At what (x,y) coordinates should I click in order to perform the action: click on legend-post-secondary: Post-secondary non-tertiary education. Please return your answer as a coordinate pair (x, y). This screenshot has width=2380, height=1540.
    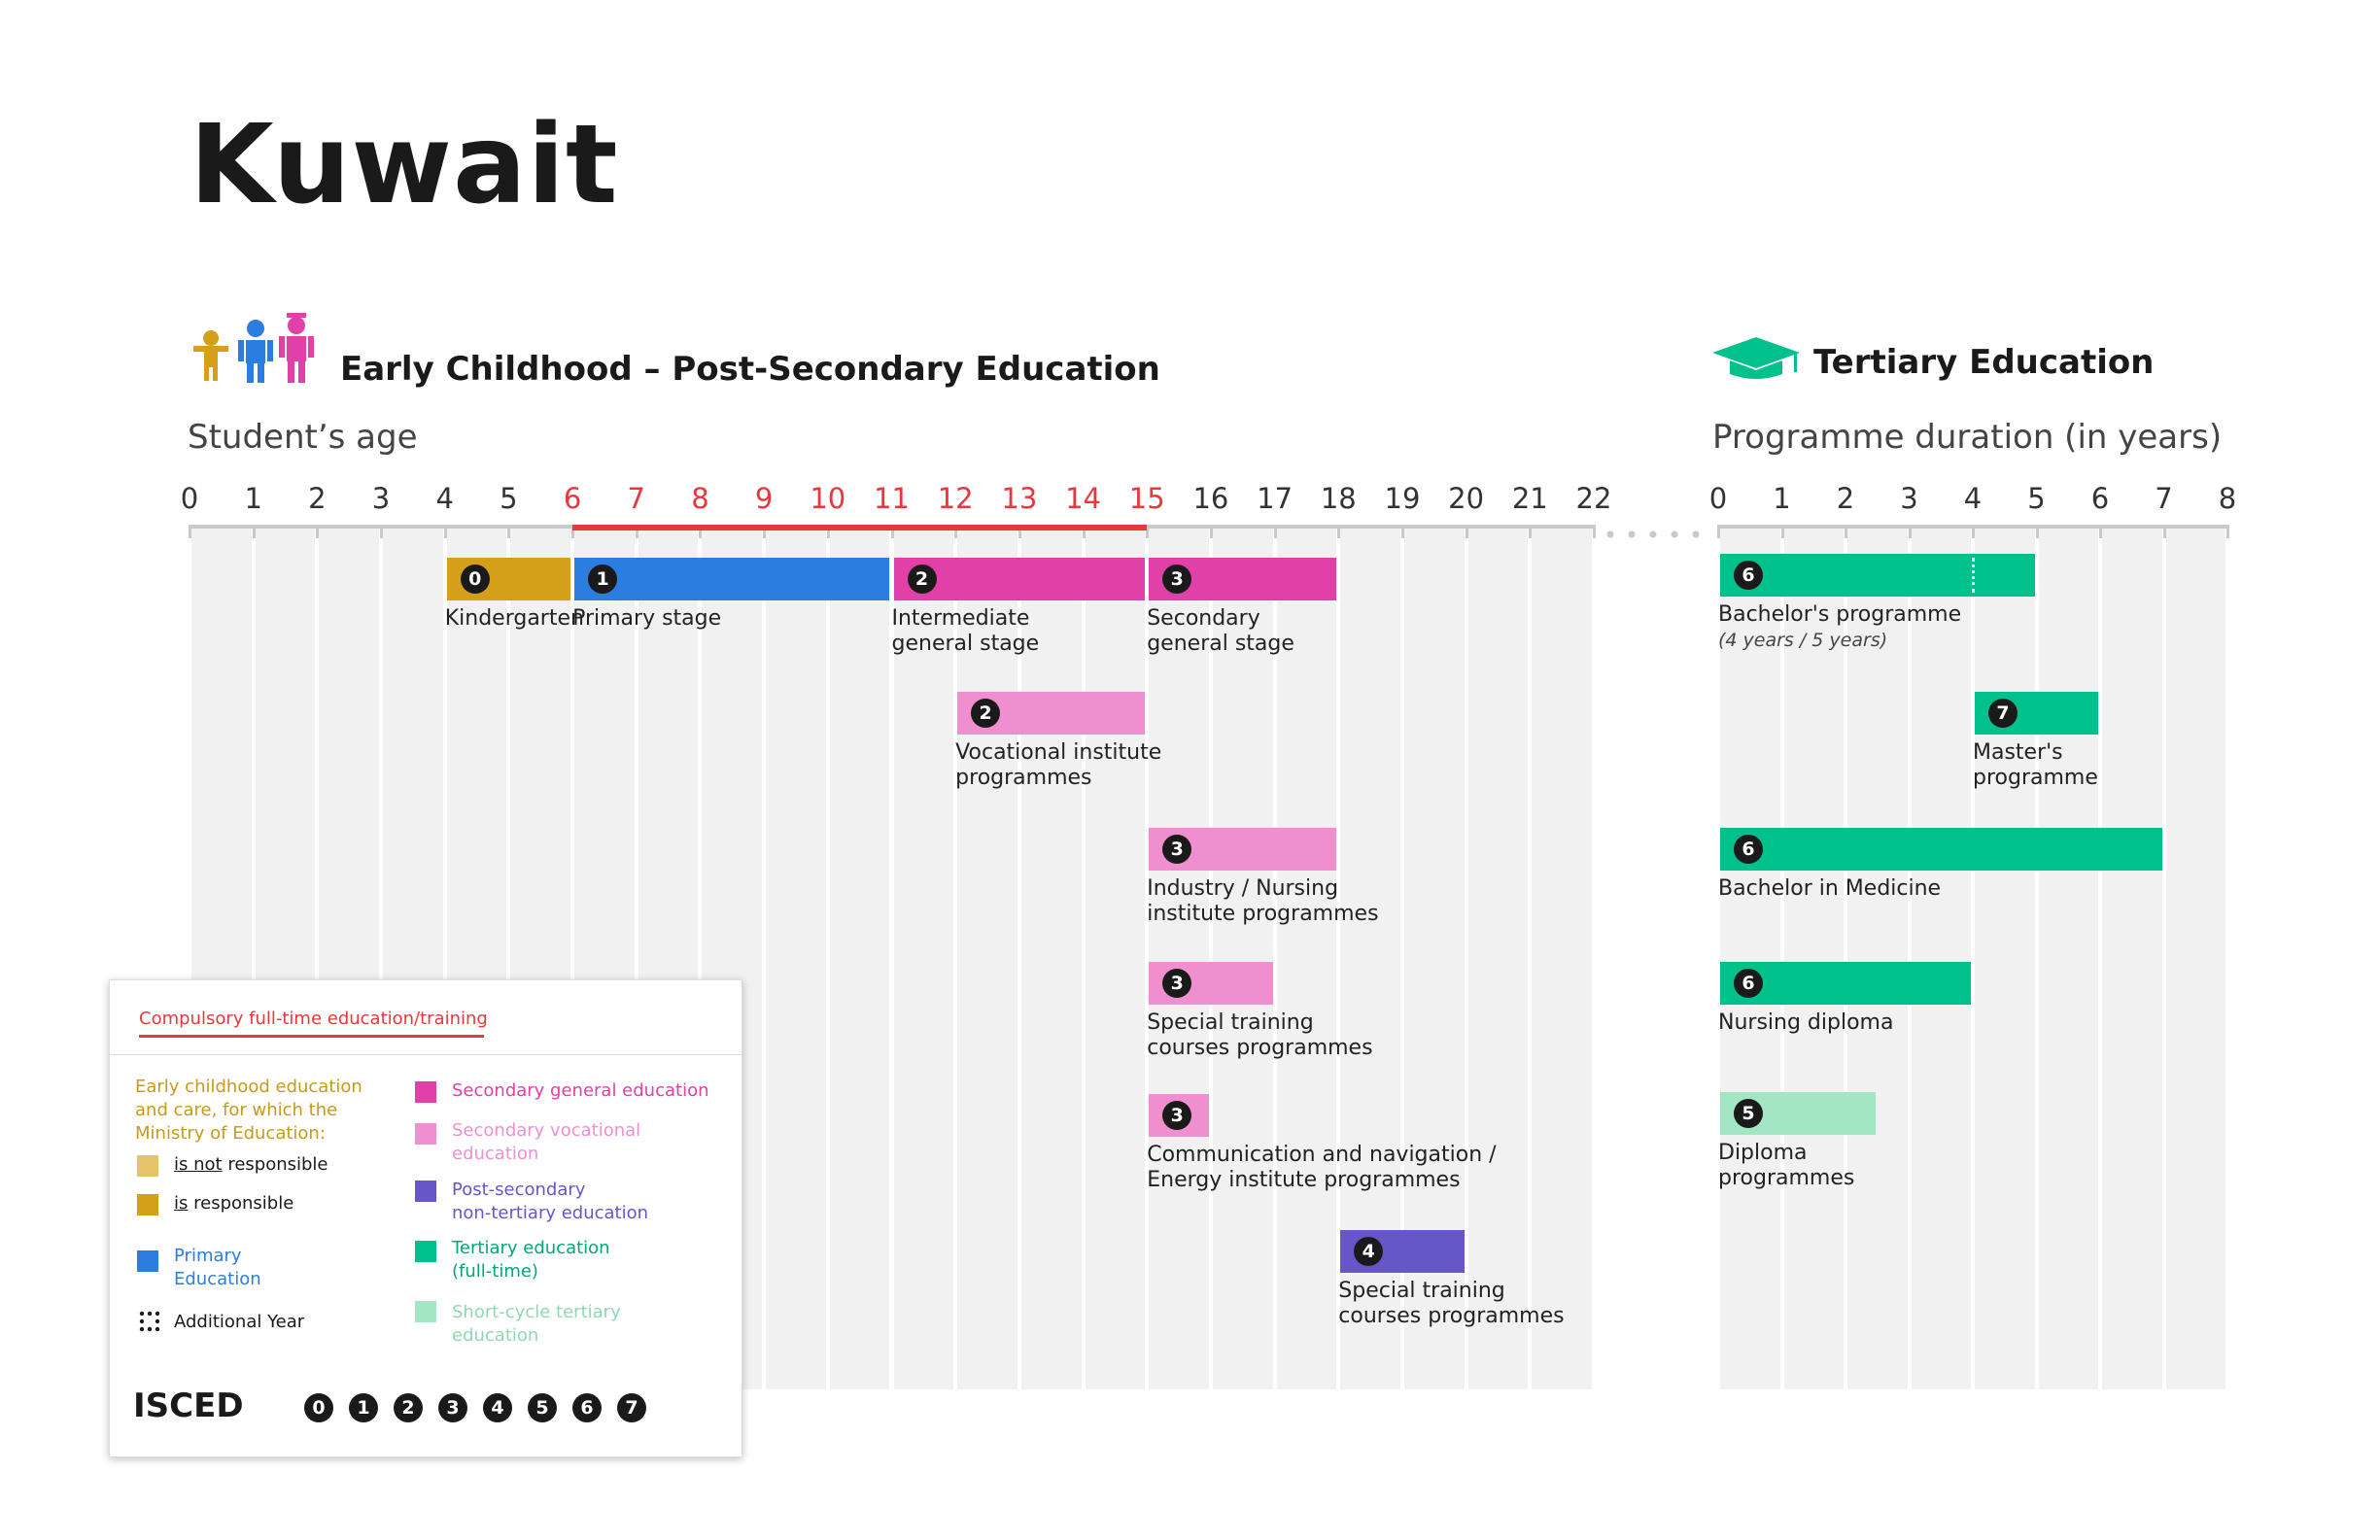
    Looking at the image, I should click on (550, 1201).